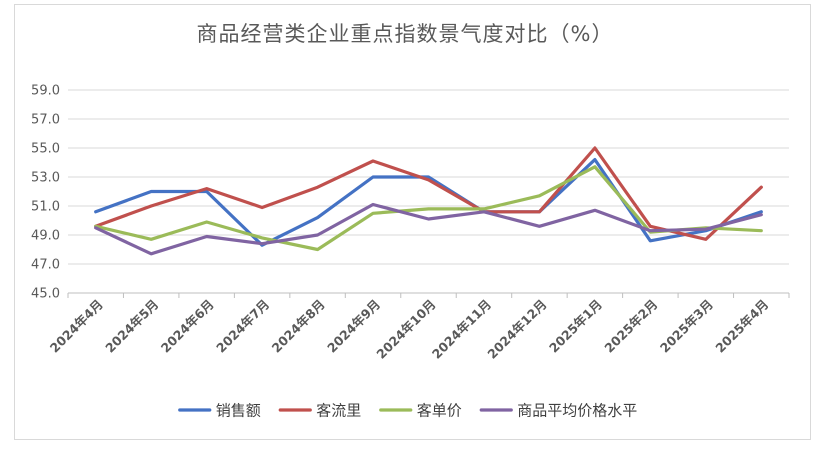  What do you see at coordinates (741, 326) in the screenshot?
I see `x-tick-label: 2025年4月` at bounding box center [741, 326].